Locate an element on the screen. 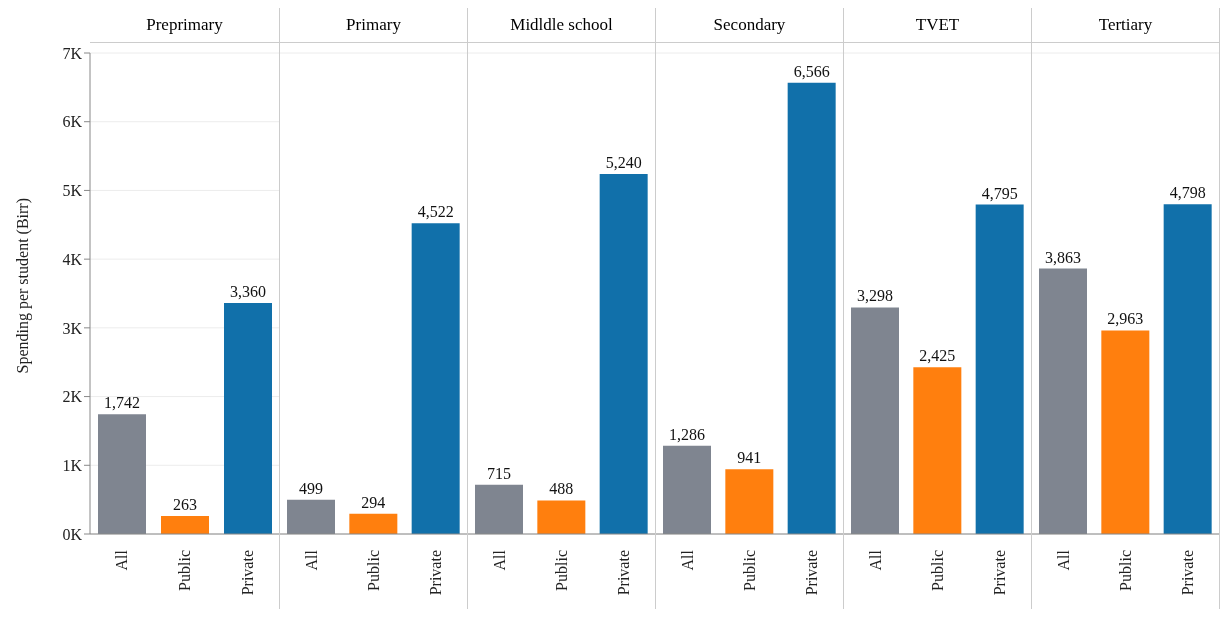 The height and width of the screenshot is (632, 1228). data-label: 2,963 is located at coordinates (1125, 319).